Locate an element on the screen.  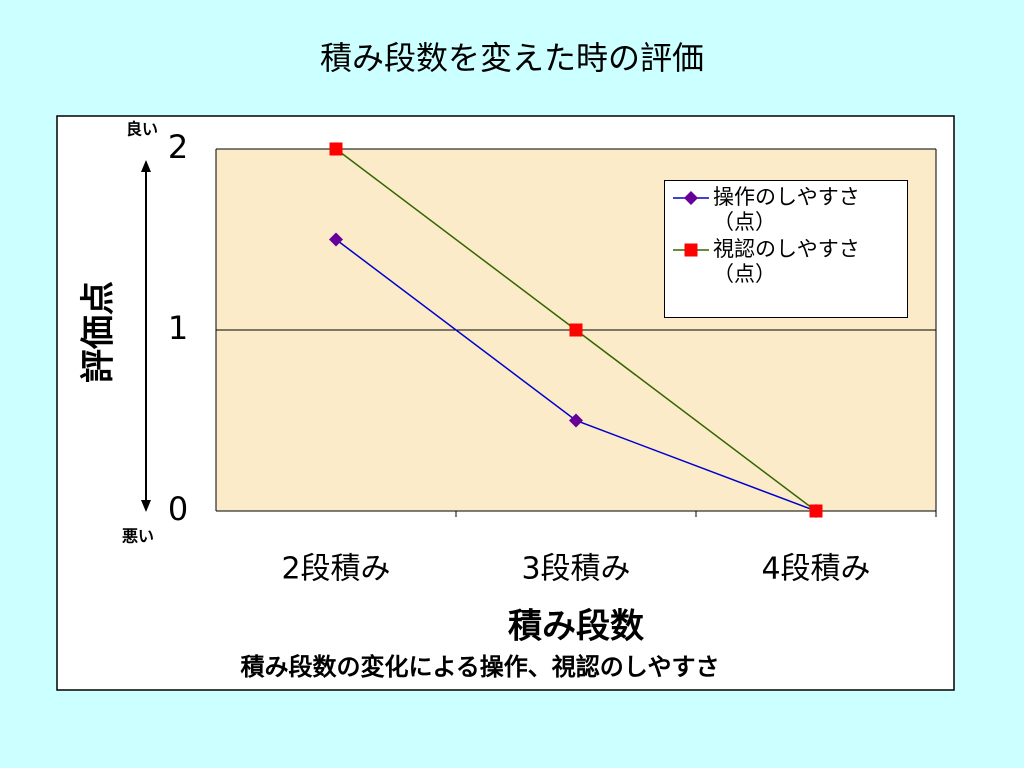
legend-item: 操作のしやすさ（点） is located at coordinates (786, 210).